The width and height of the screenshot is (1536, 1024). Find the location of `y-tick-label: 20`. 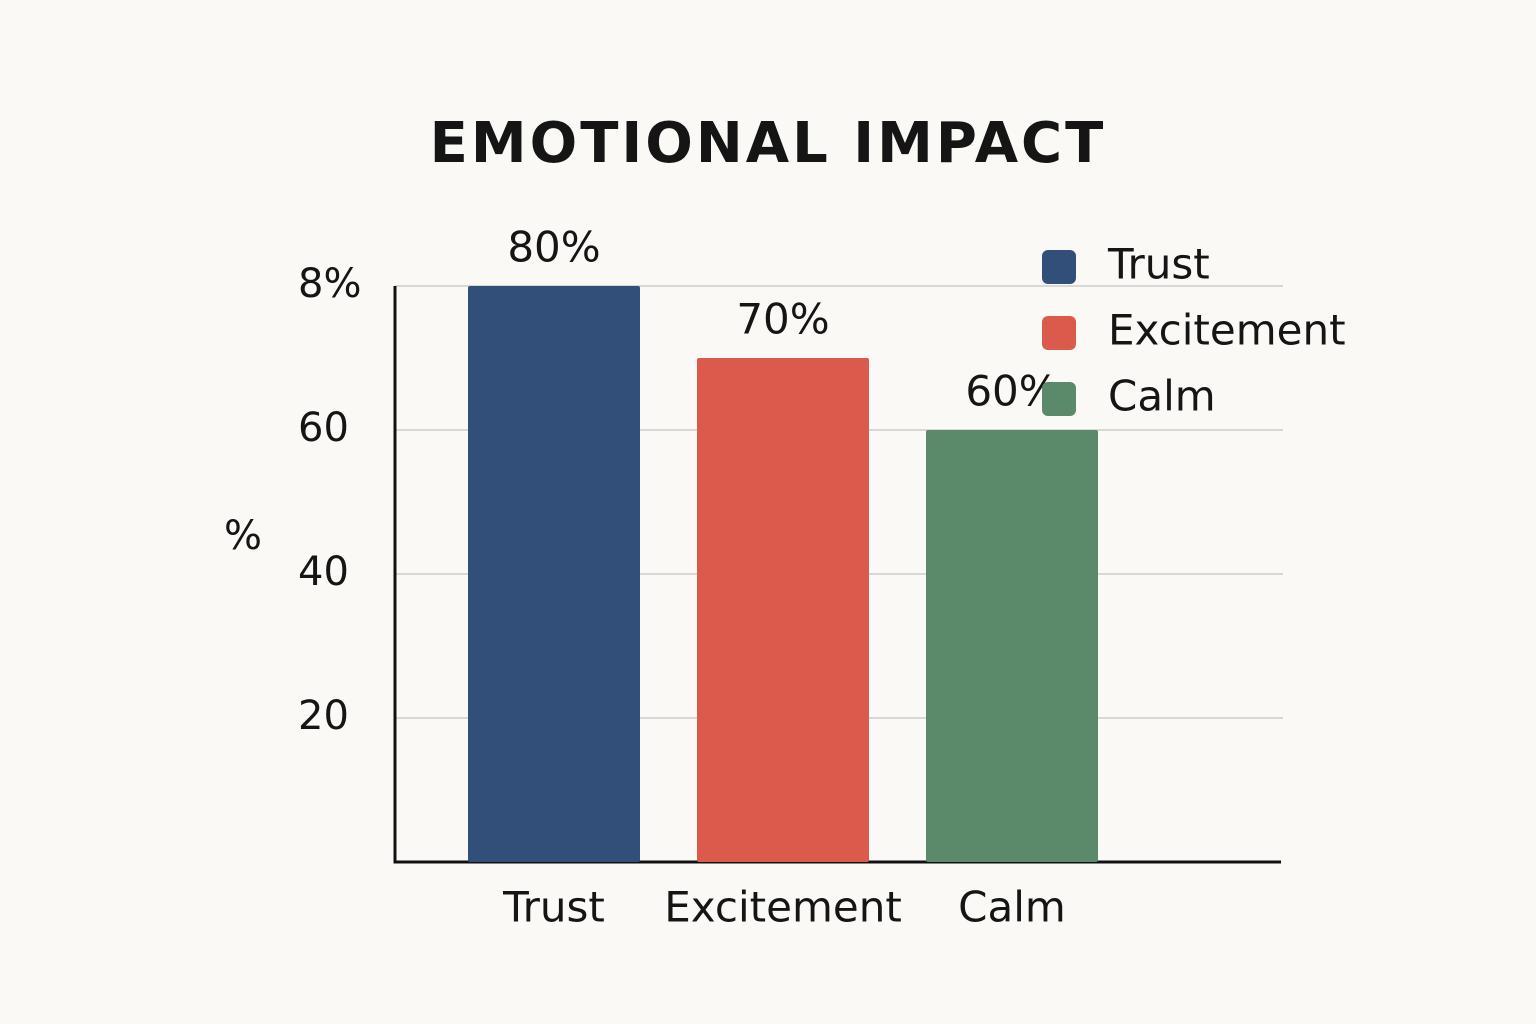

y-tick-label: 20 is located at coordinates (323, 716).